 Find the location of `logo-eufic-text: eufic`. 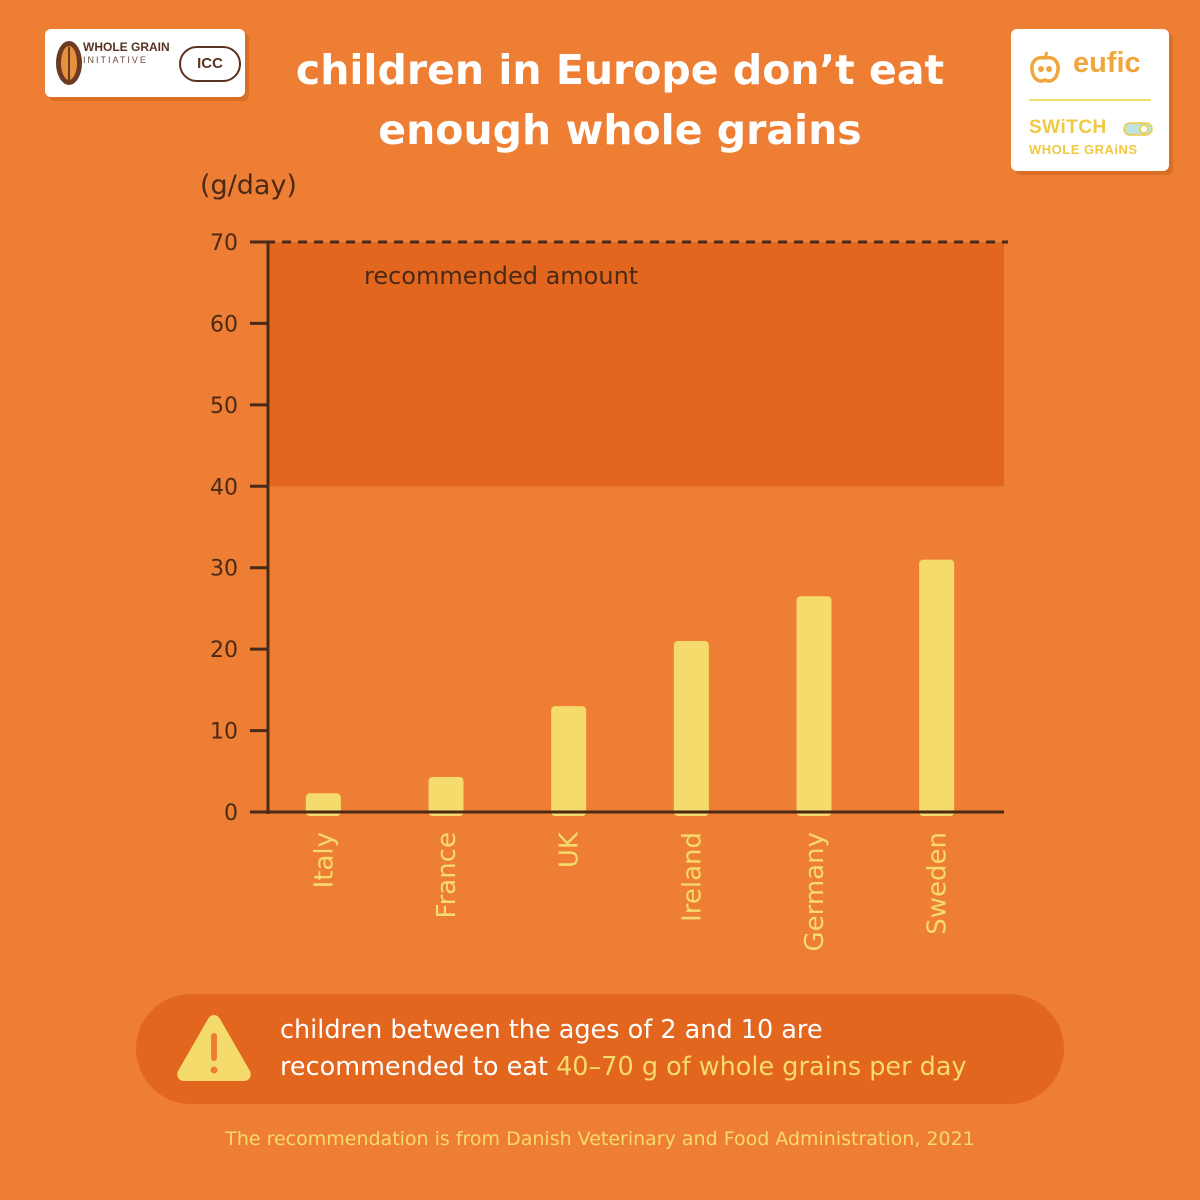

logo-eufic-text: eufic is located at coordinates (1107, 63).